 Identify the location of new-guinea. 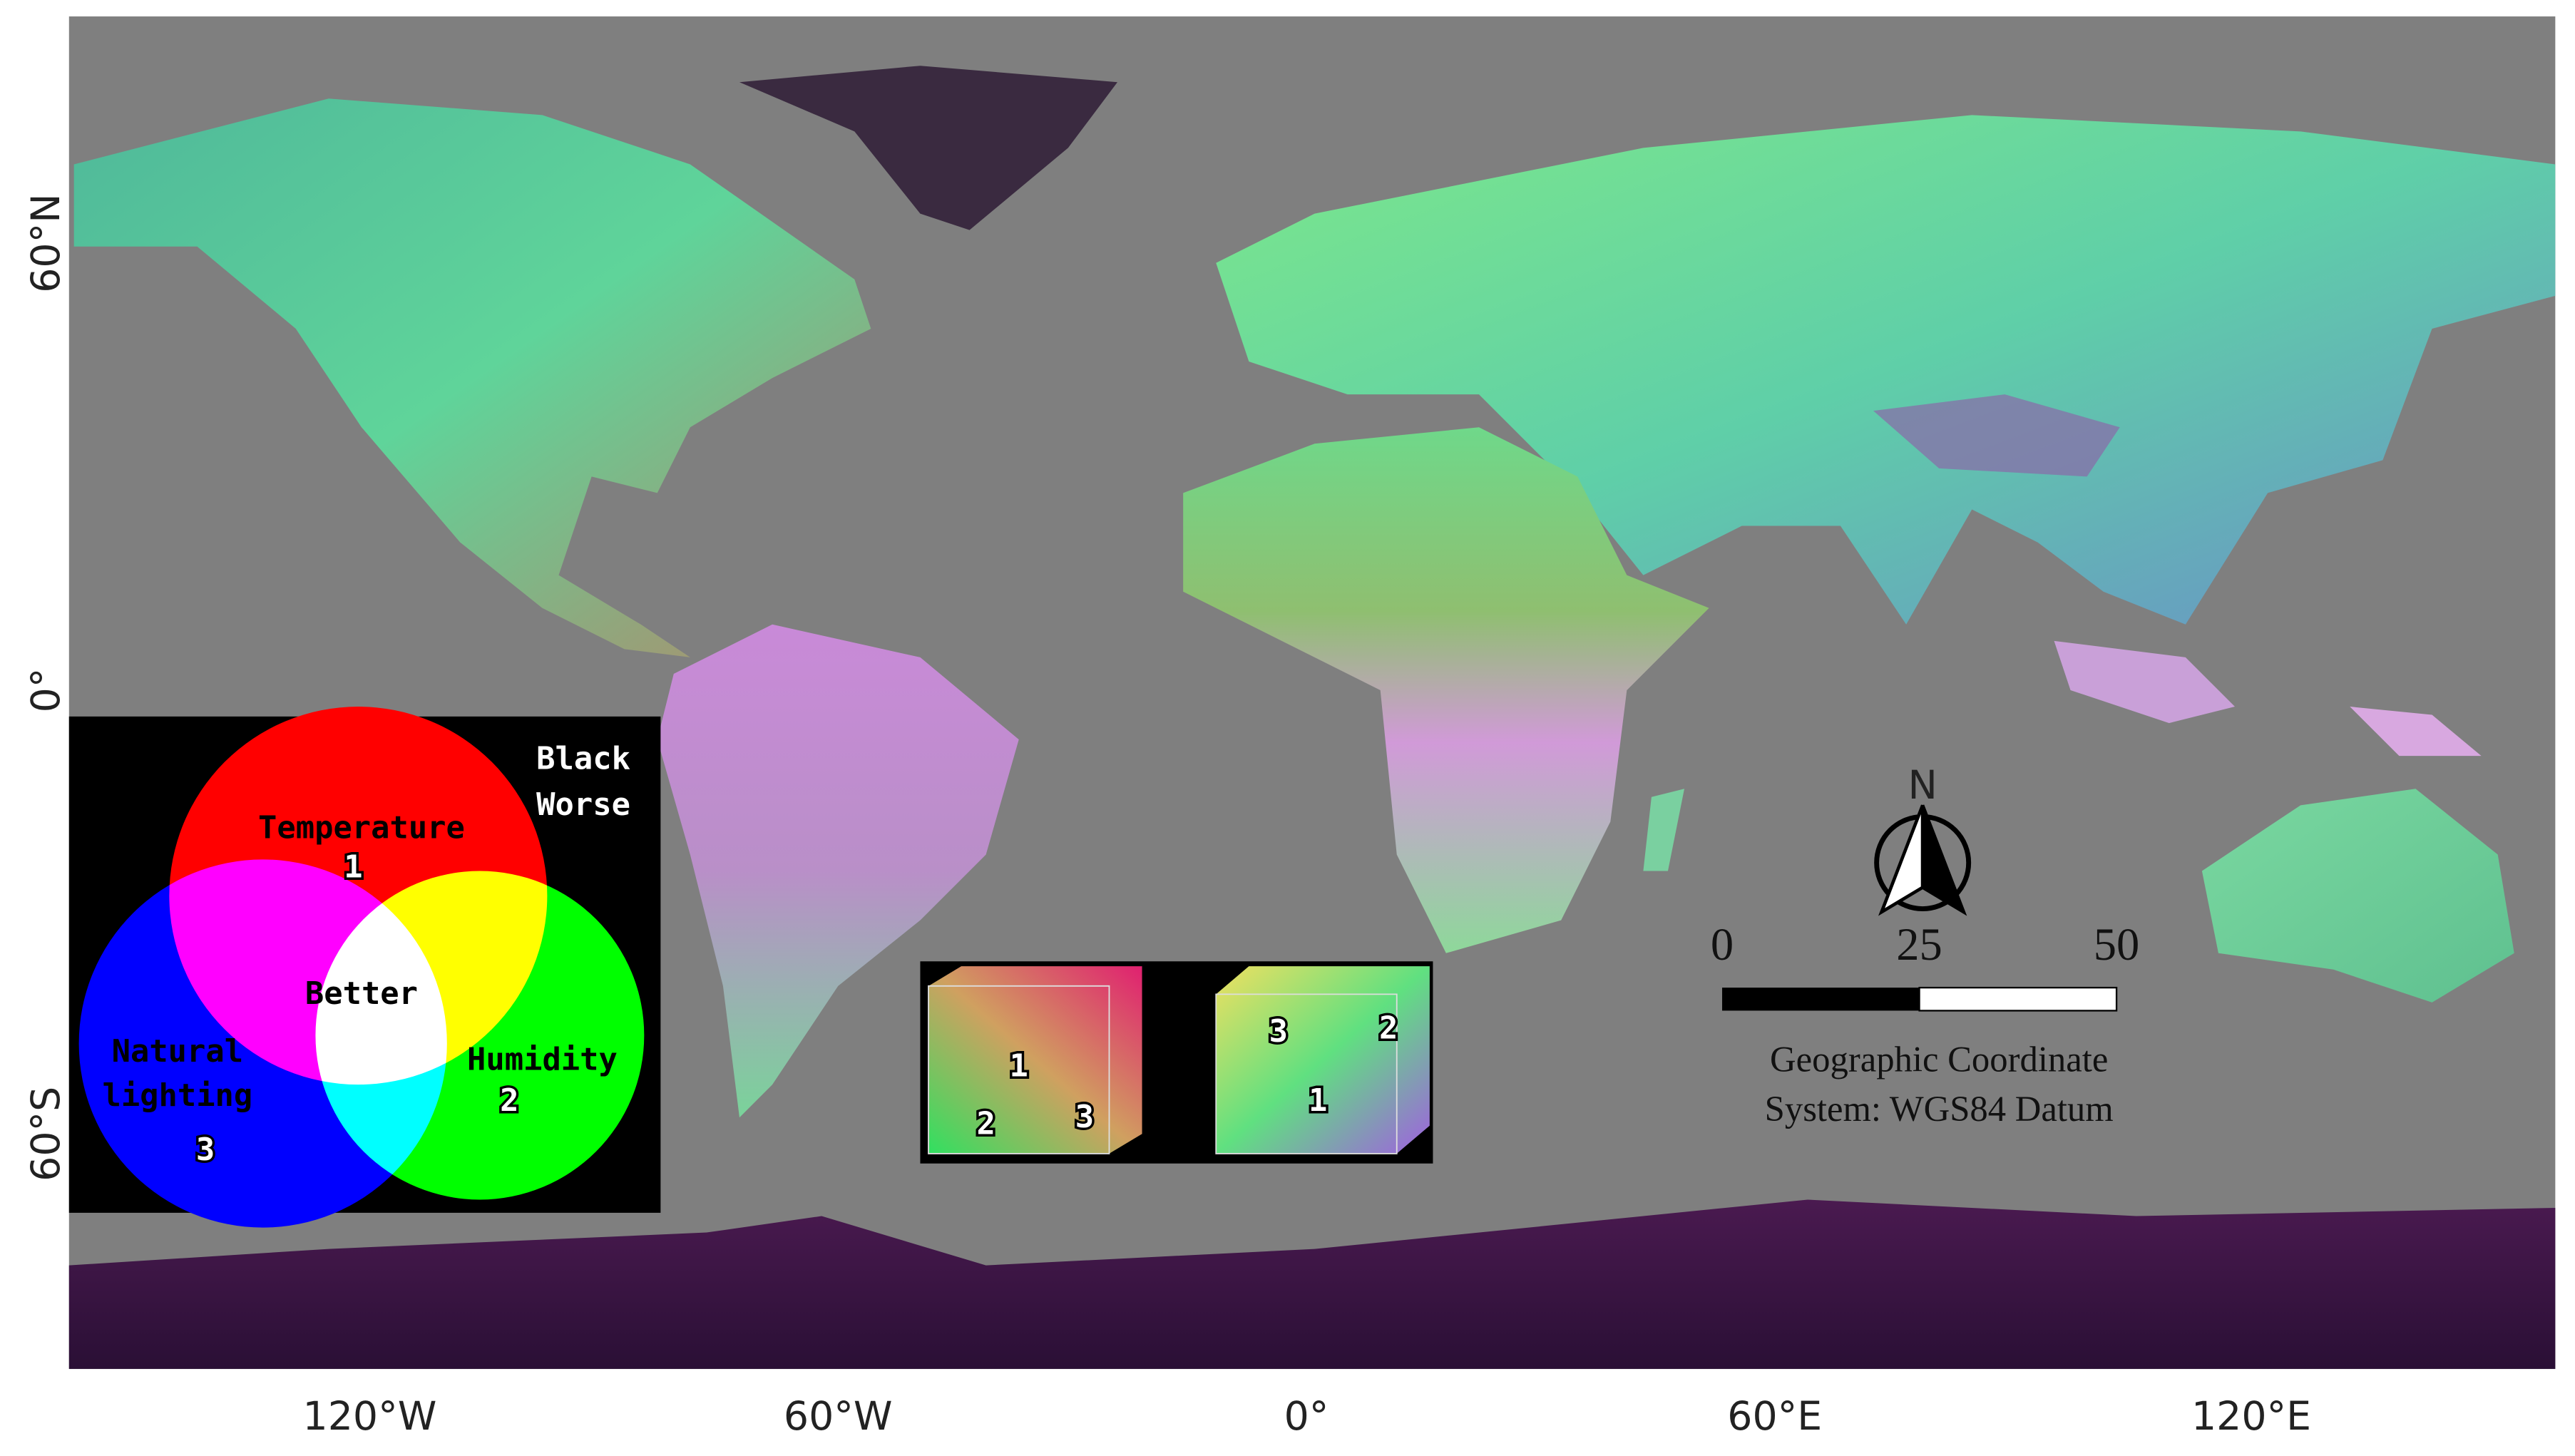
(2416, 732).